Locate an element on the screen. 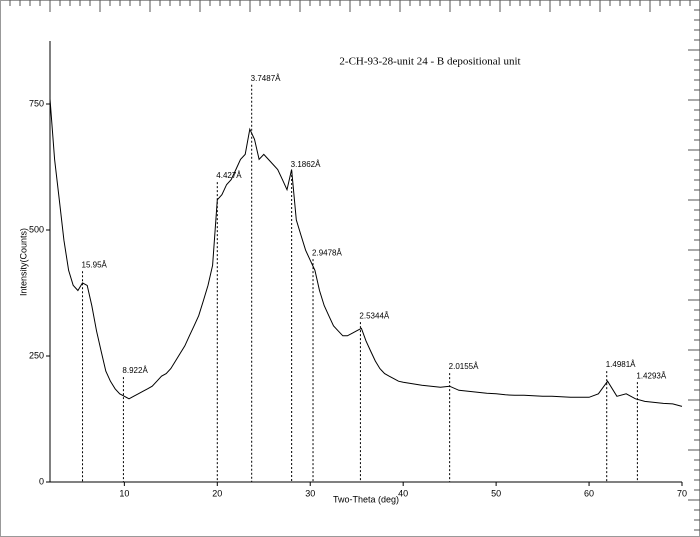 The image size is (700, 537). peak-label: 4.427Å is located at coordinates (229, 175).